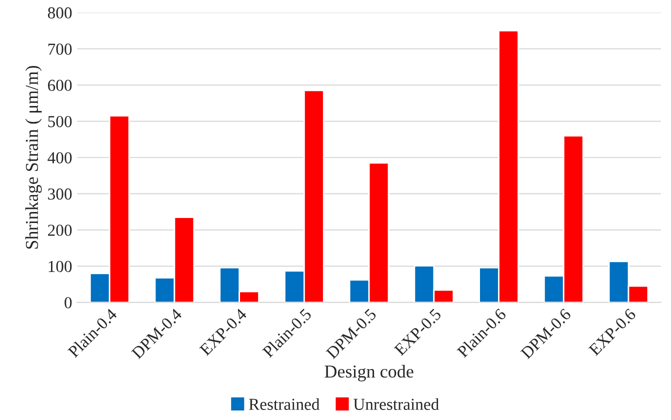 This screenshot has height=420, width=671. What do you see at coordinates (396, 404) in the screenshot?
I see `legend-label: Unrestrained` at bounding box center [396, 404].